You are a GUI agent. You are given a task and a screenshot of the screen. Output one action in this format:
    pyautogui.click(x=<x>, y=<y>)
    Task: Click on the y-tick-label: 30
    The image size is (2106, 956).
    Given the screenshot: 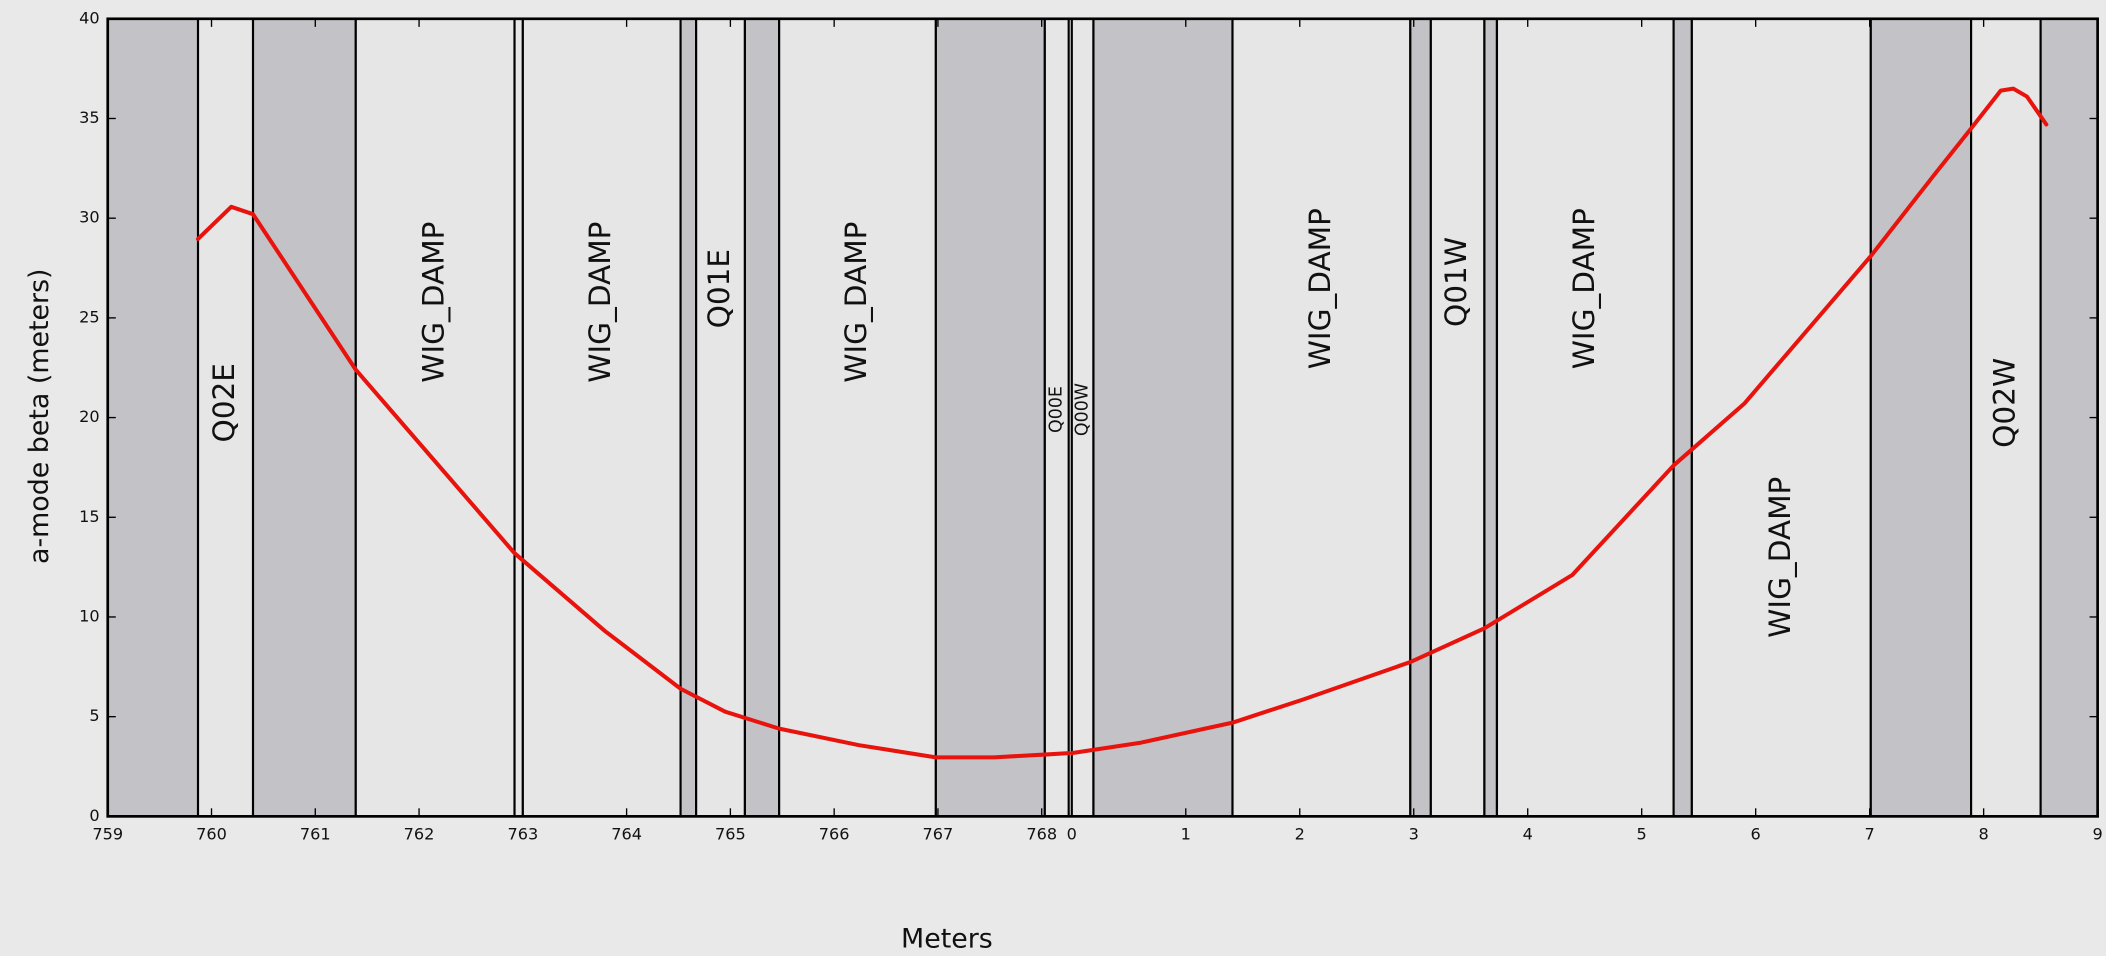 What is the action you would take?
    pyautogui.click(x=89, y=217)
    